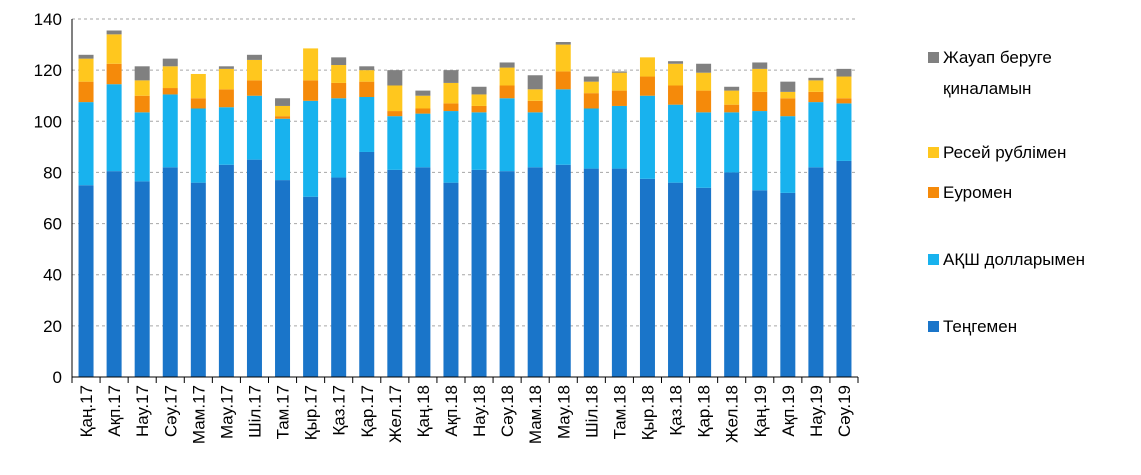 The height and width of the screenshot is (475, 1141). What do you see at coordinates (816, 411) in the screenshot?
I see `x-tick-label: Нау.19` at bounding box center [816, 411].